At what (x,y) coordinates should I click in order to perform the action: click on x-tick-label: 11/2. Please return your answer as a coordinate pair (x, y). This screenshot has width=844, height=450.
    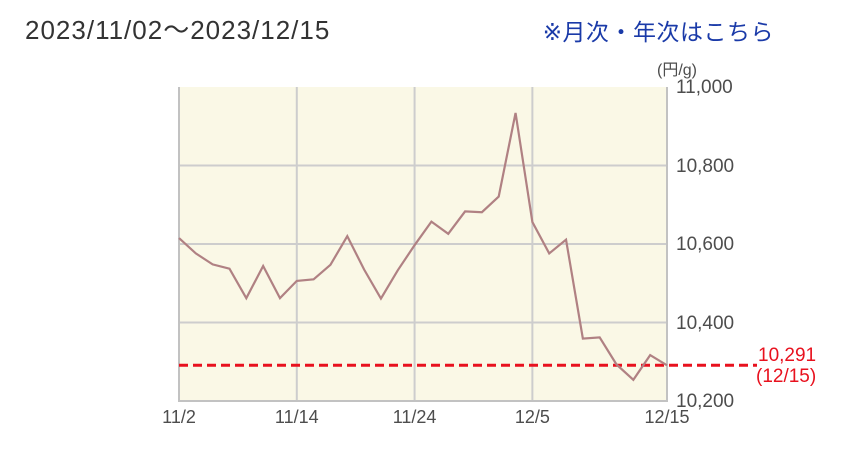
    Looking at the image, I should click on (179, 417).